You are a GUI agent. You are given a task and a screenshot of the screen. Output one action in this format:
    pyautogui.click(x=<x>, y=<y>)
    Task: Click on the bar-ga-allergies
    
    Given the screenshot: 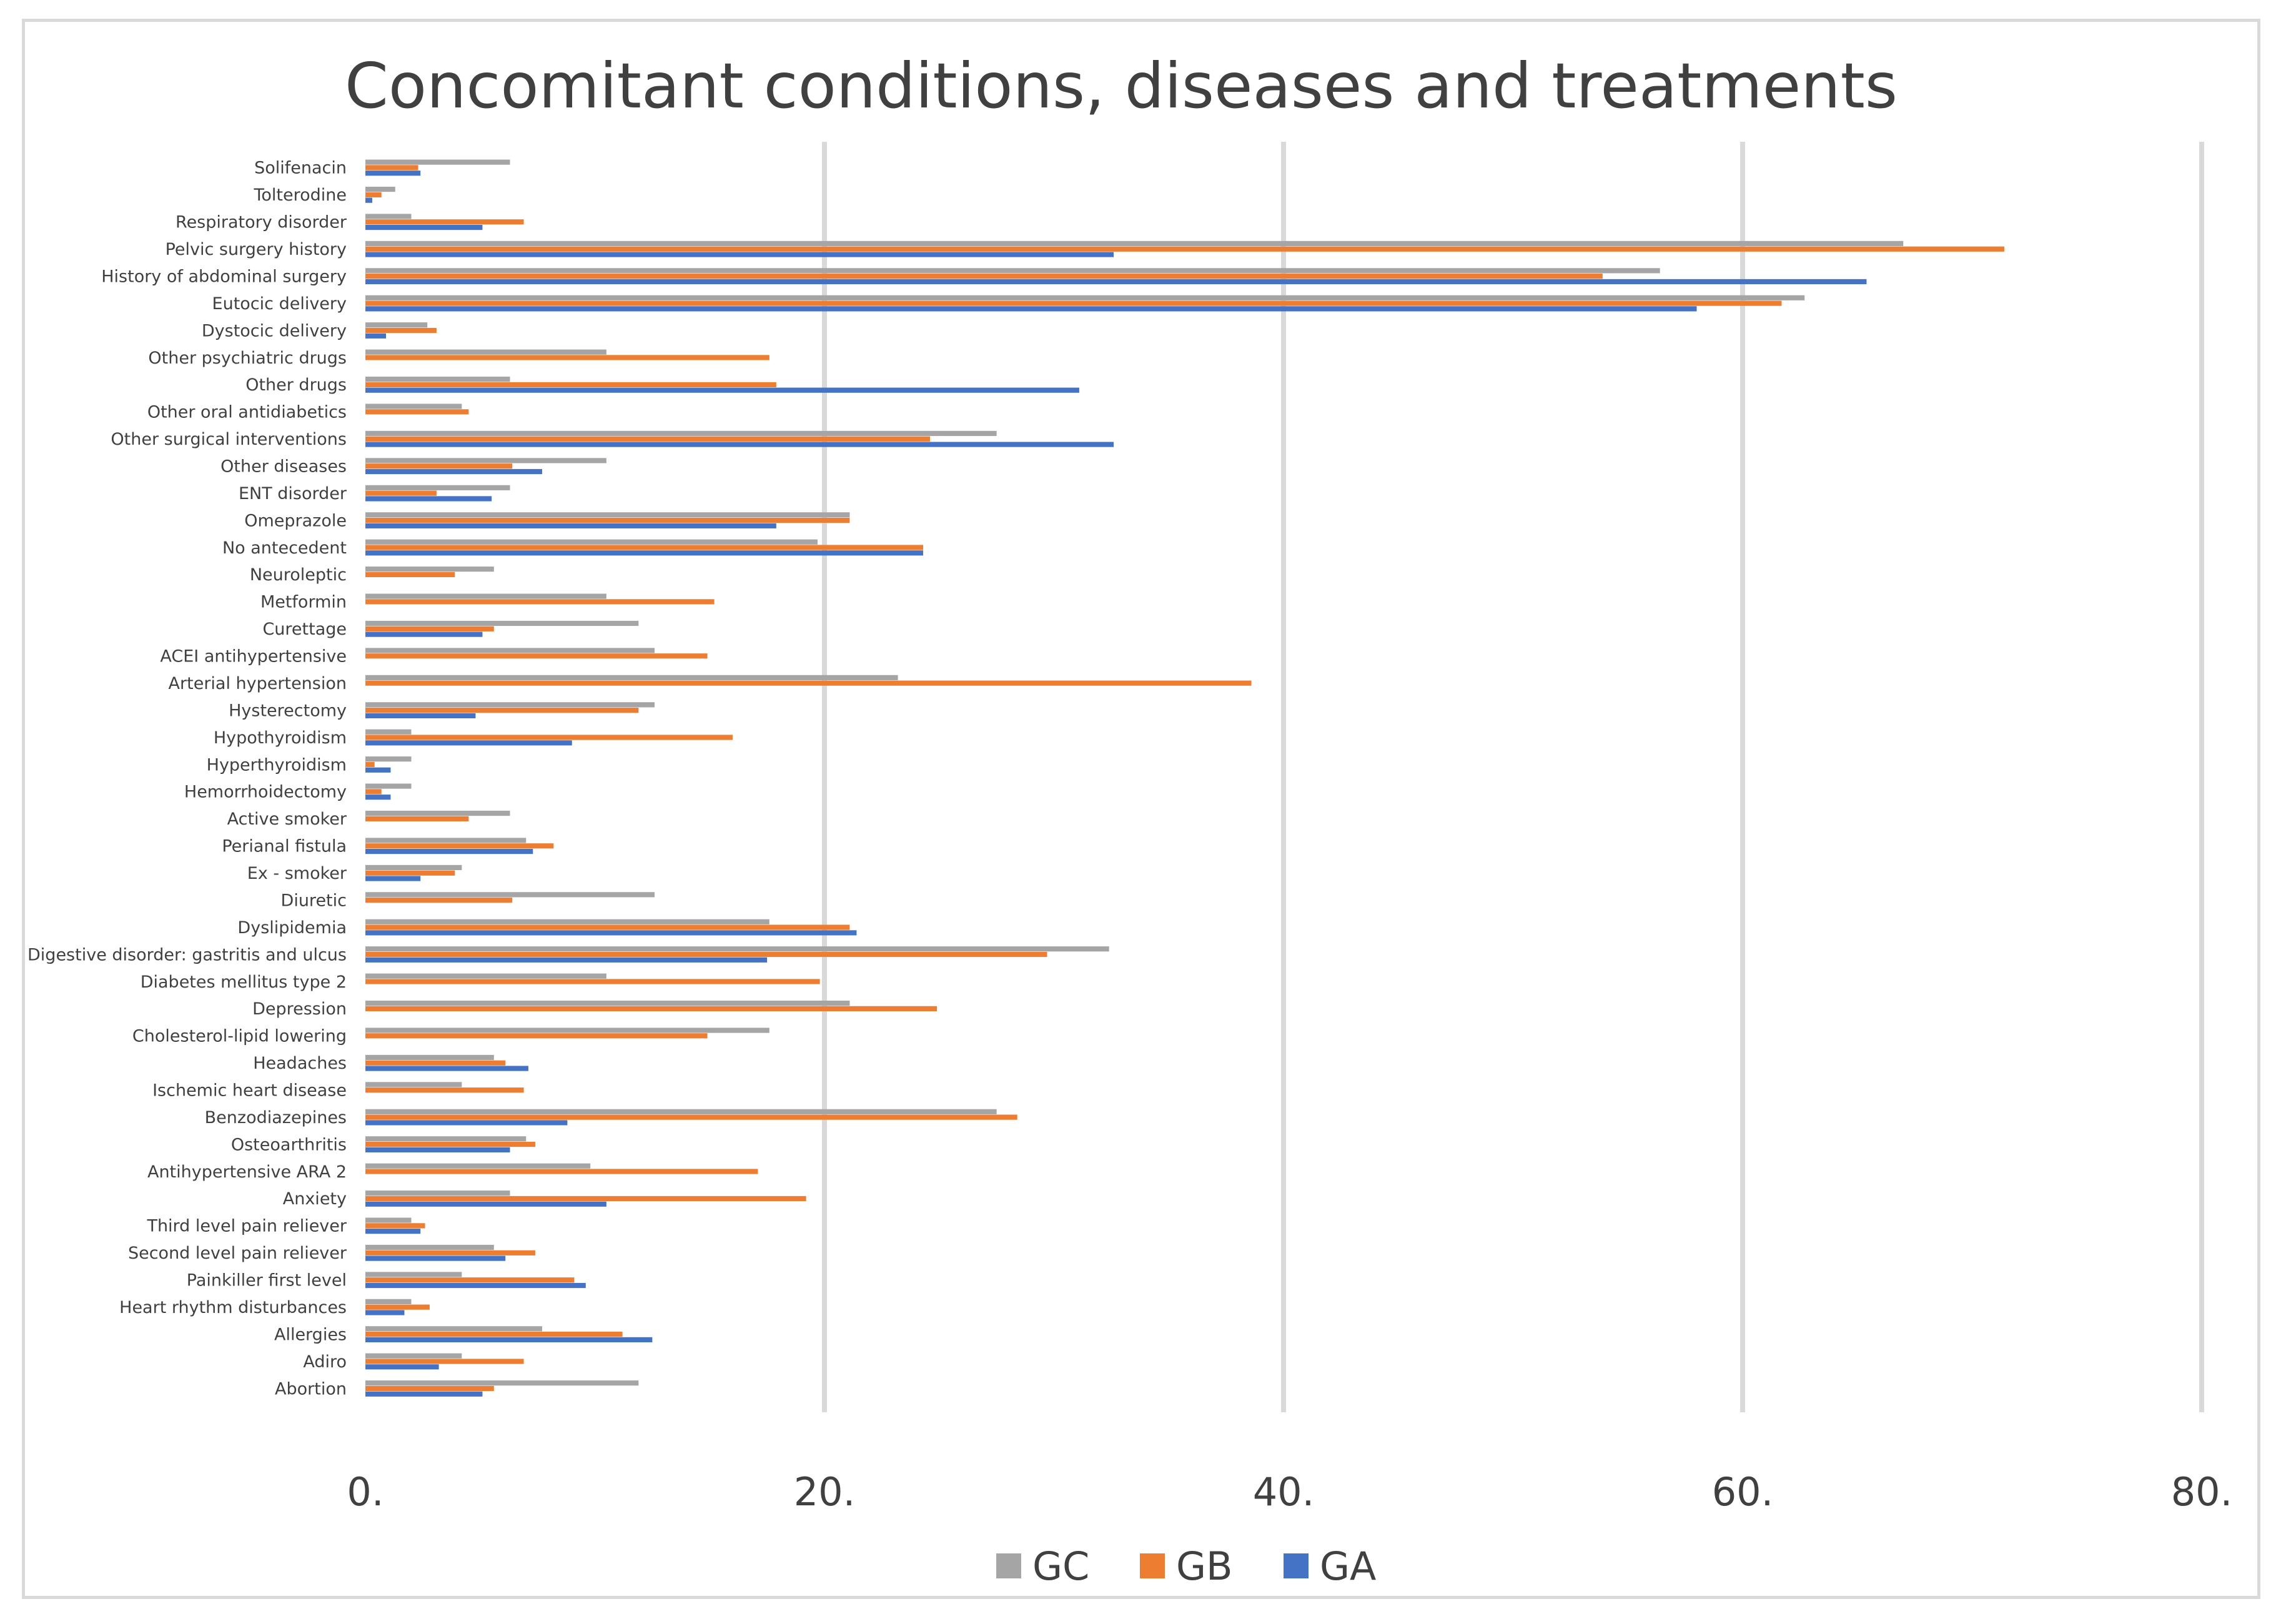 What is the action you would take?
    pyautogui.click(x=509, y=1340)
    